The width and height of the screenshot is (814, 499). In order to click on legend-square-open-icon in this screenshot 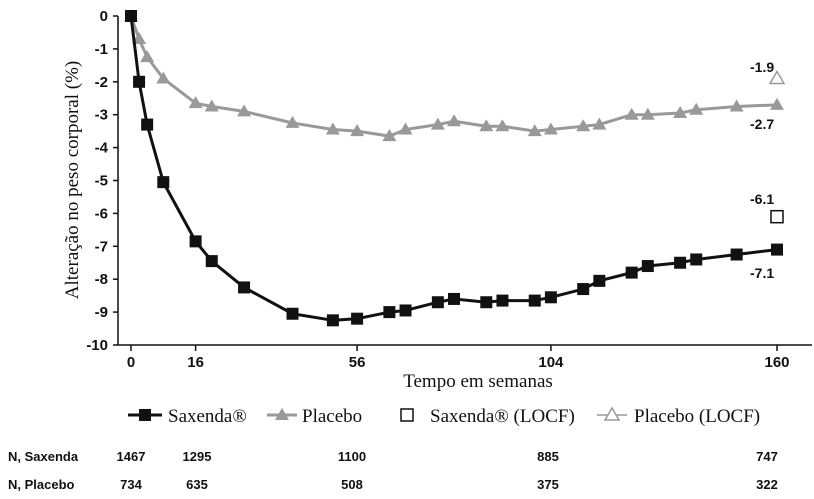, I will do `click(407, 415)`.